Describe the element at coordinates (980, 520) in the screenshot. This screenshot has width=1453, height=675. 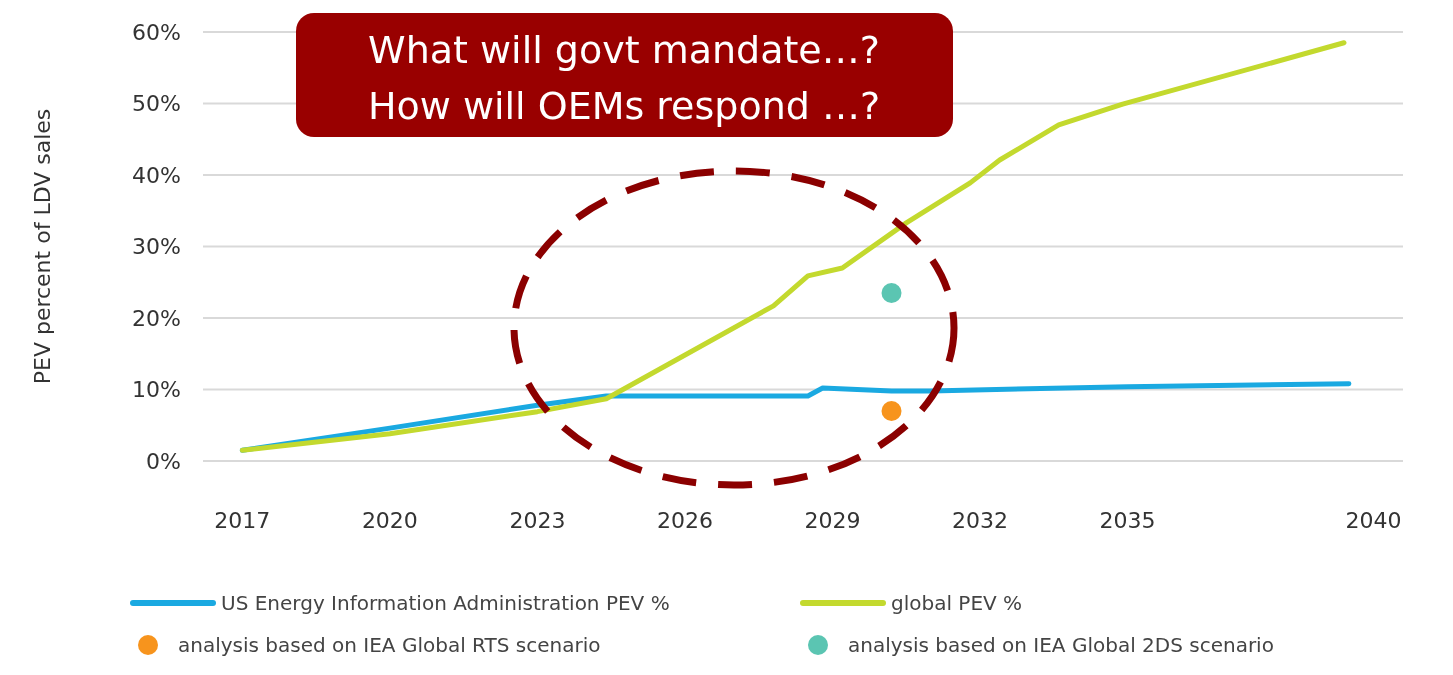
I see `x-tick-label: 2032` at that location.